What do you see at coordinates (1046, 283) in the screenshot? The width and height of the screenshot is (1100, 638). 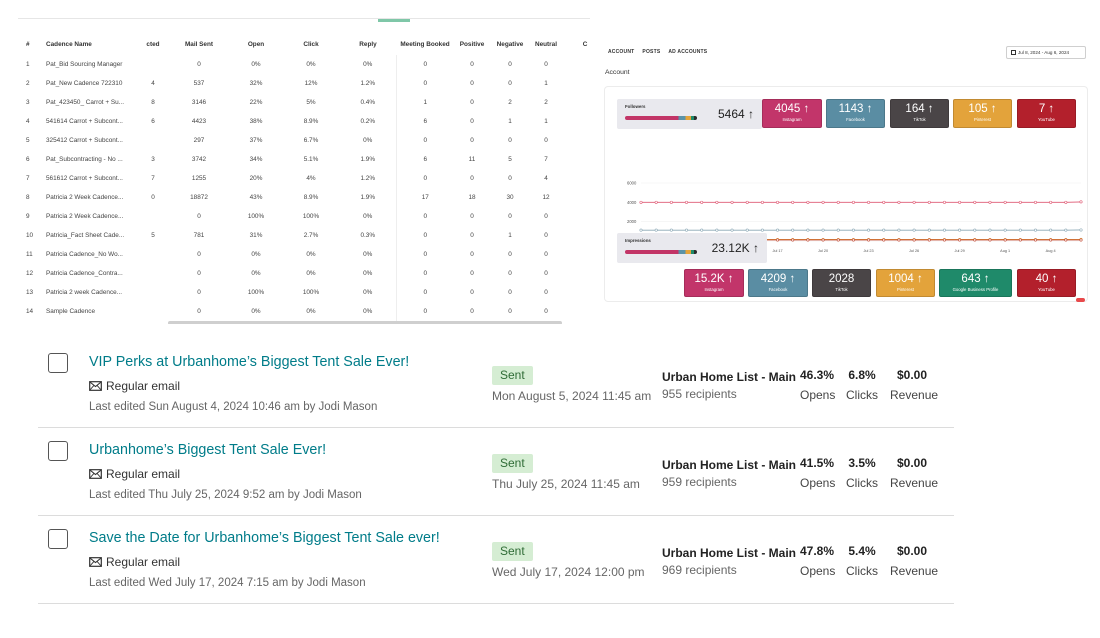 I see `metric-impressions-5: 40 ↑ YouTube` at bounding box center [1046, 283].